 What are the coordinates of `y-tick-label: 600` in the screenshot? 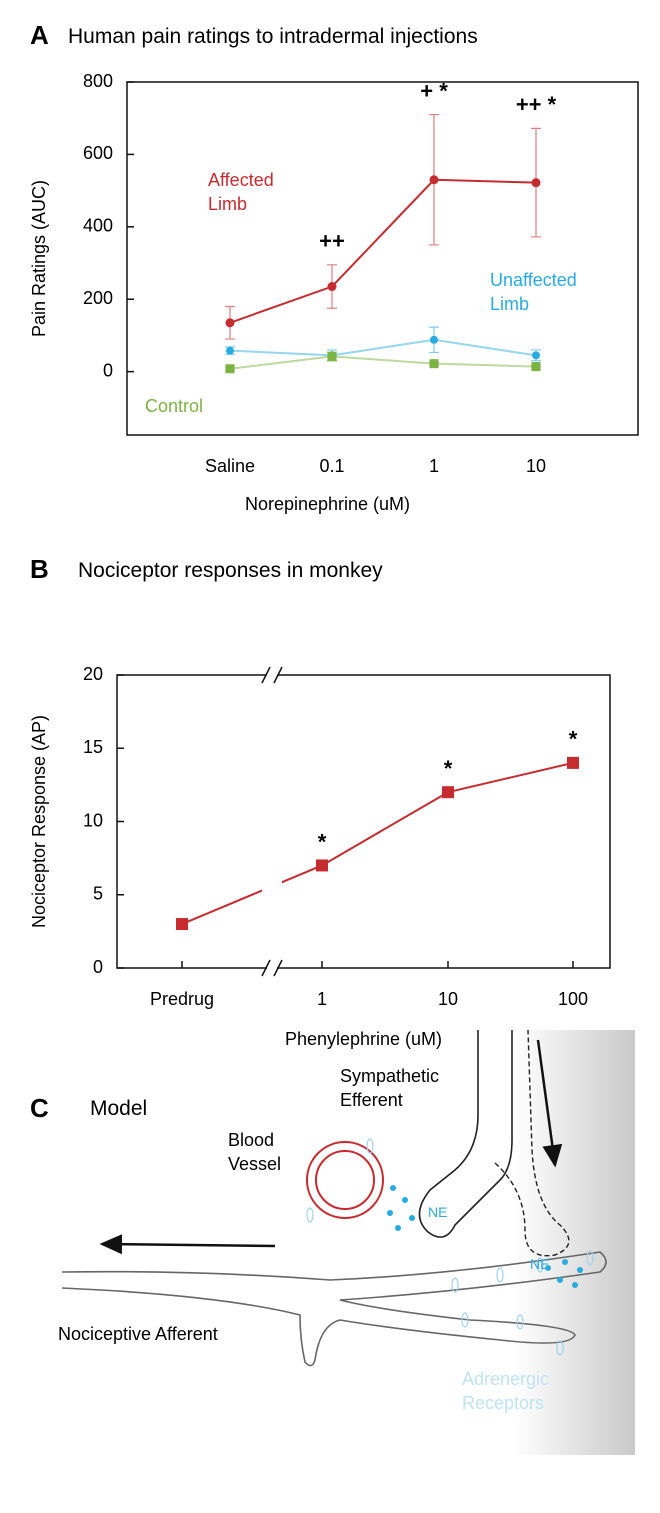 It's located at (98, 153).